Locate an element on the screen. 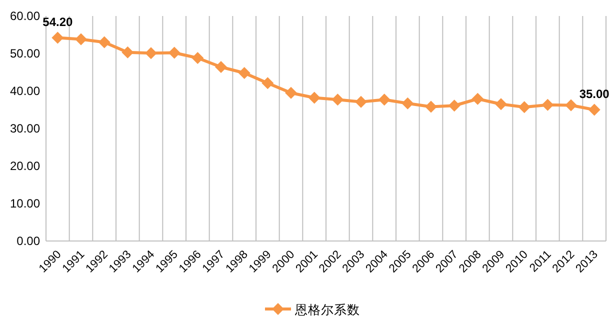  y-tick-label: 10.00 is located at coordinates (25, 203).